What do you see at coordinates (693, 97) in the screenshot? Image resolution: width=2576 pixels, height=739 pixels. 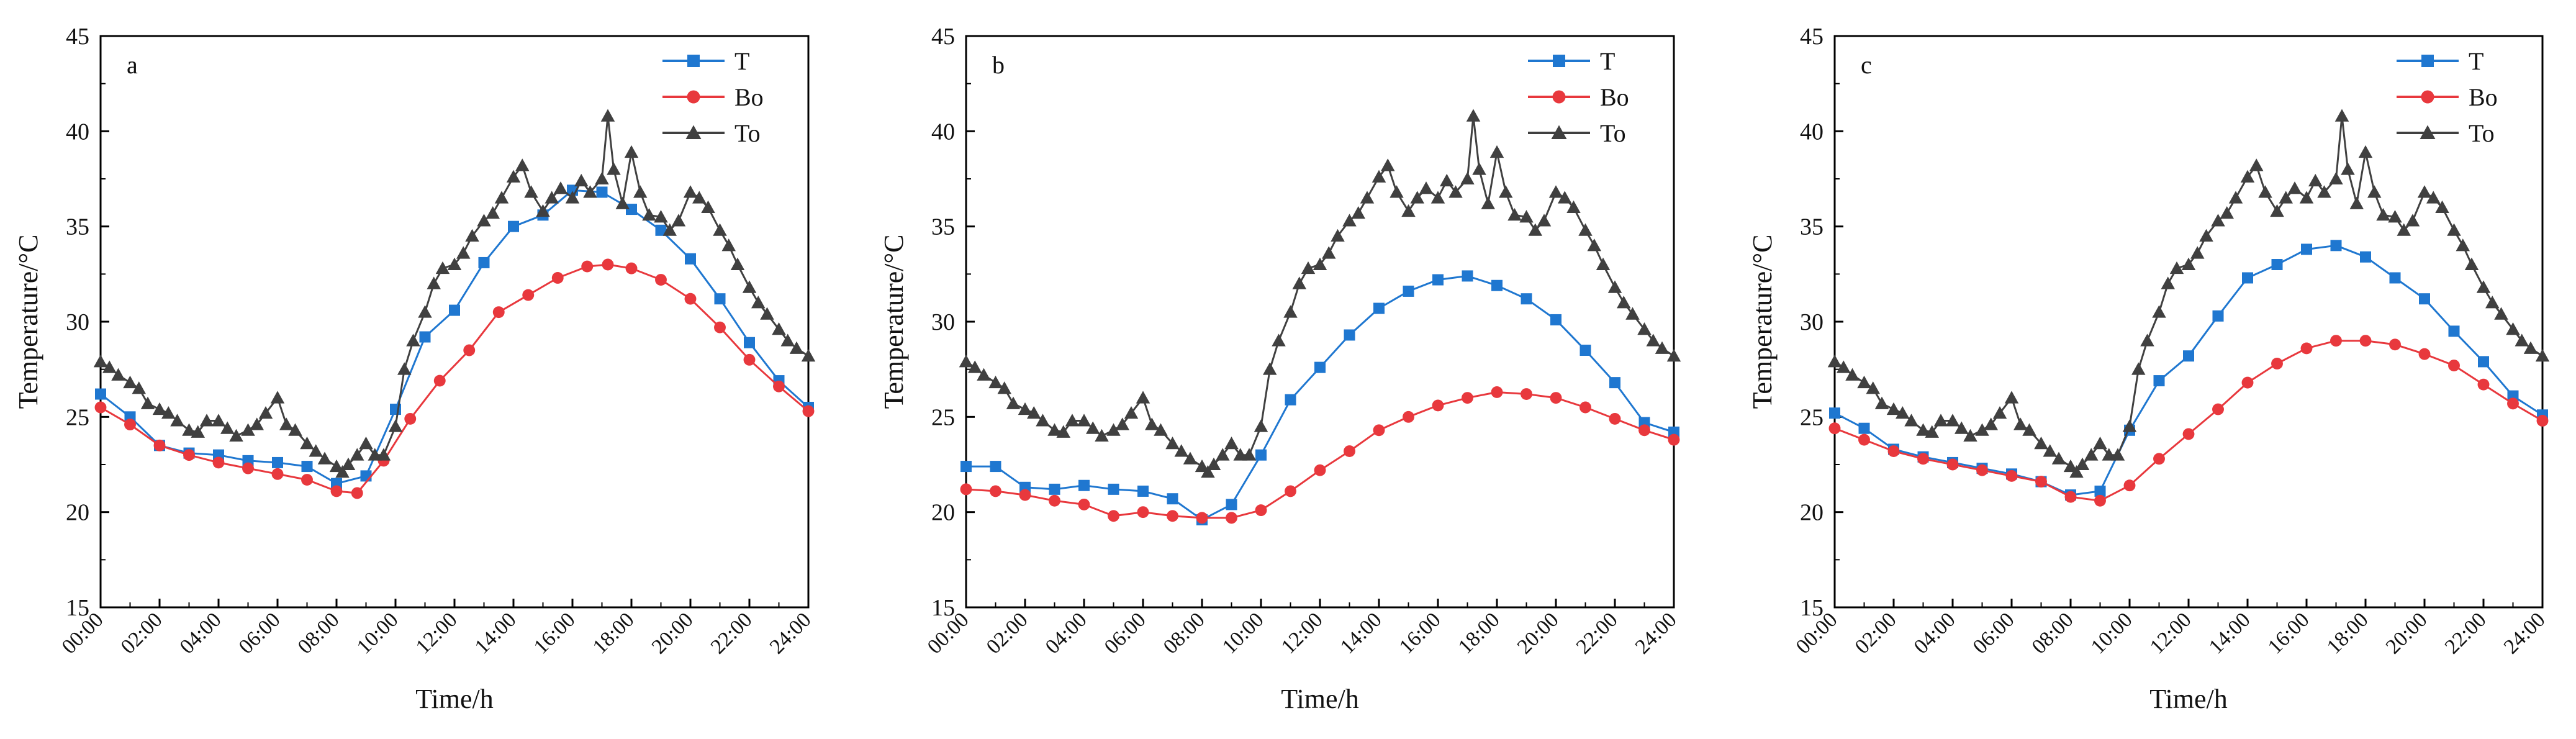 I see `legend-marker-Bo` at bounding box center [693, 97].